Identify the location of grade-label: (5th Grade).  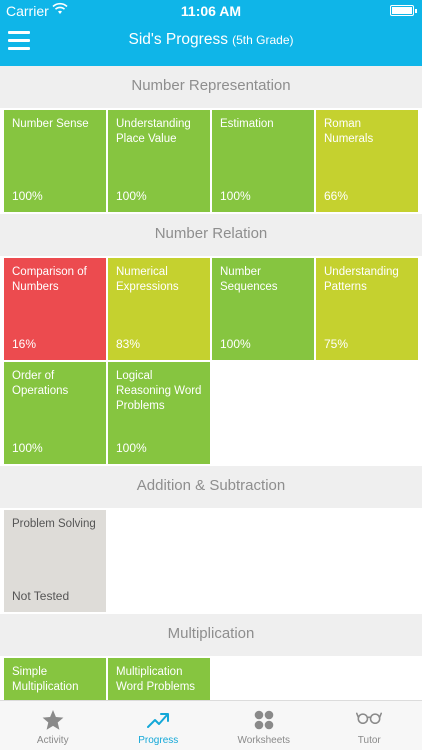
(263, 40).